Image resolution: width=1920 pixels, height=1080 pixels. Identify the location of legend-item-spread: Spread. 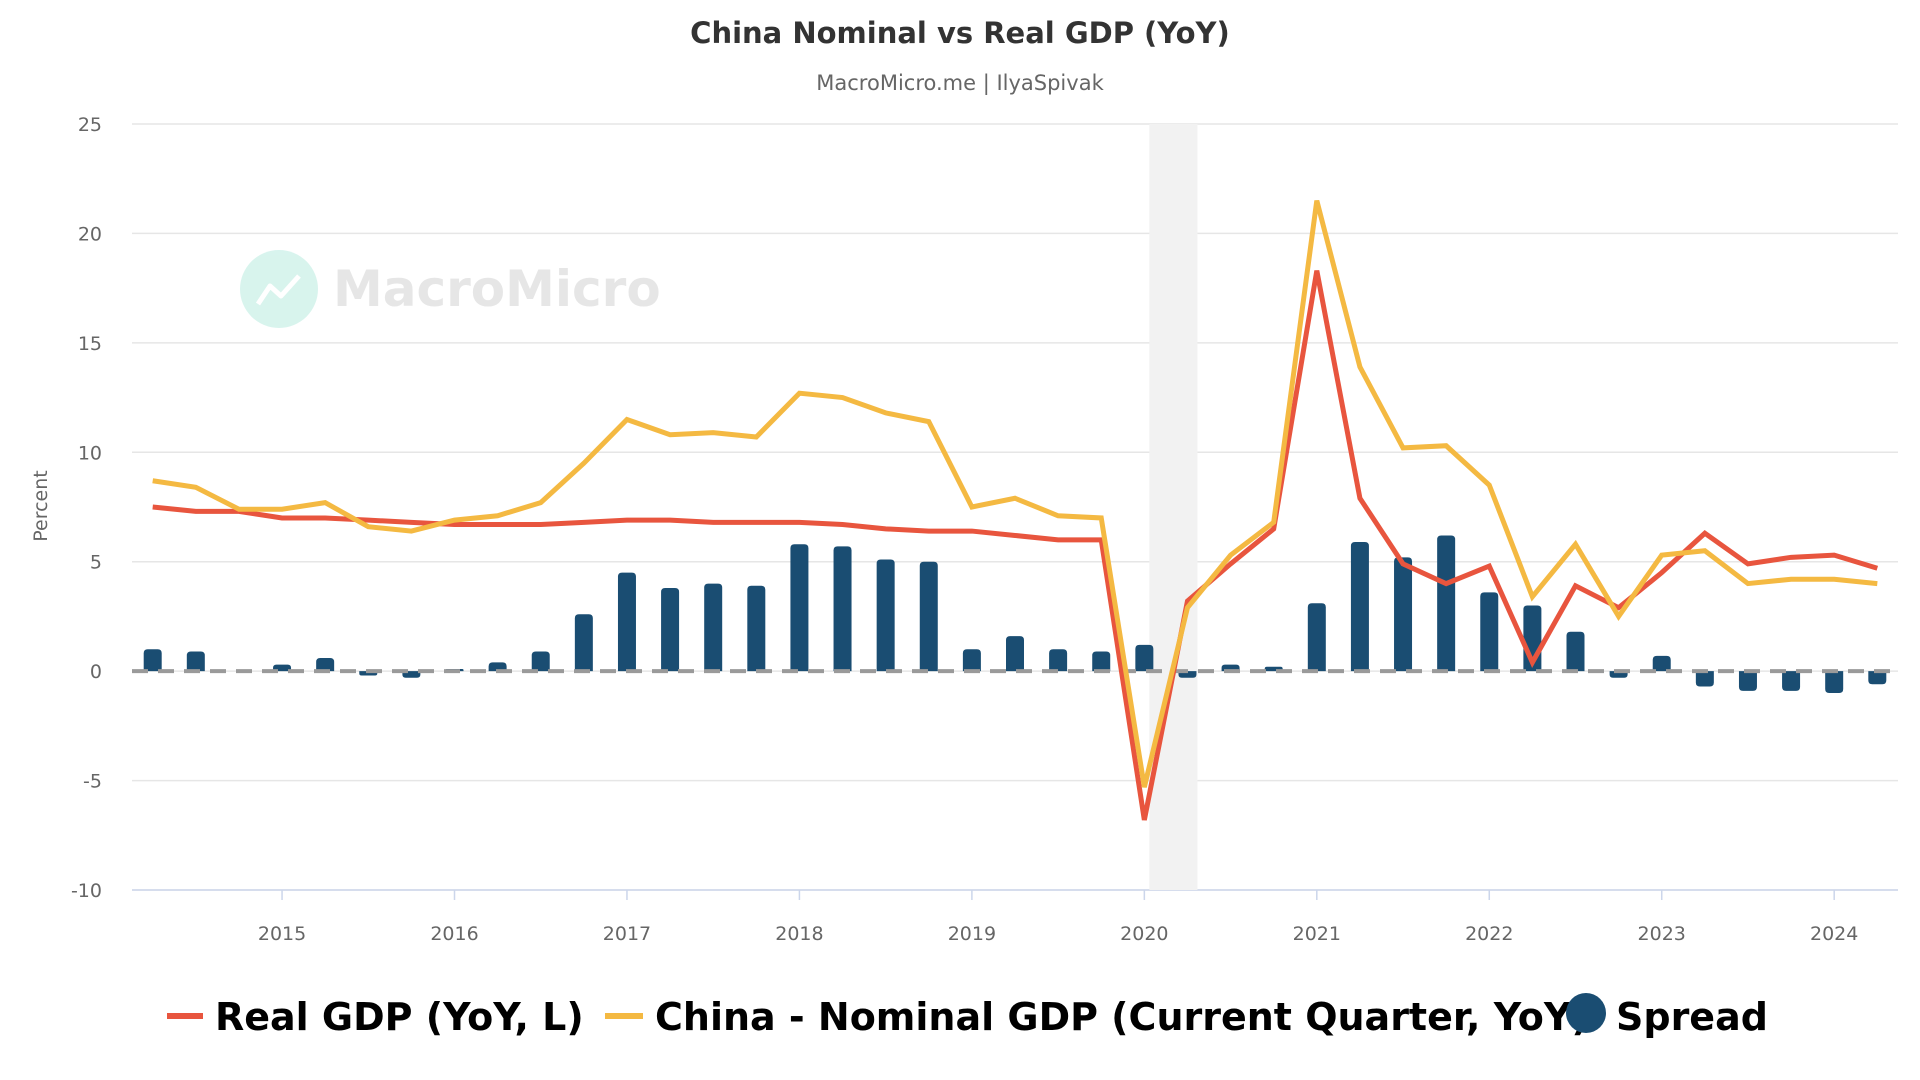
(1667, 1016).